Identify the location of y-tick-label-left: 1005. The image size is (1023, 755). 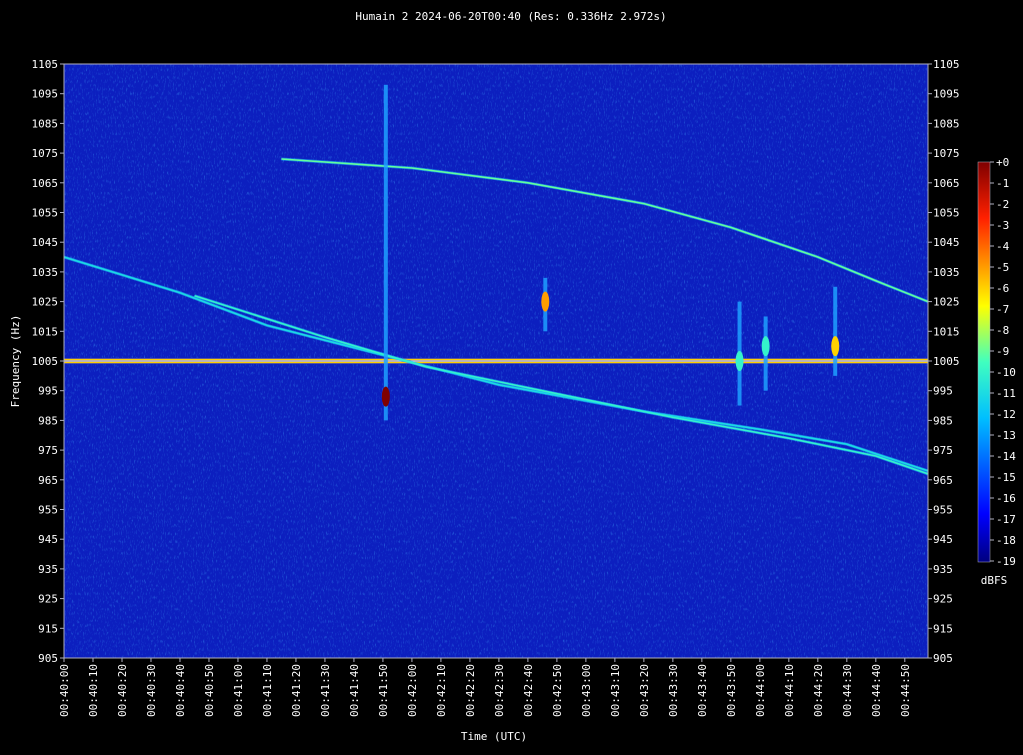
(45, 361).